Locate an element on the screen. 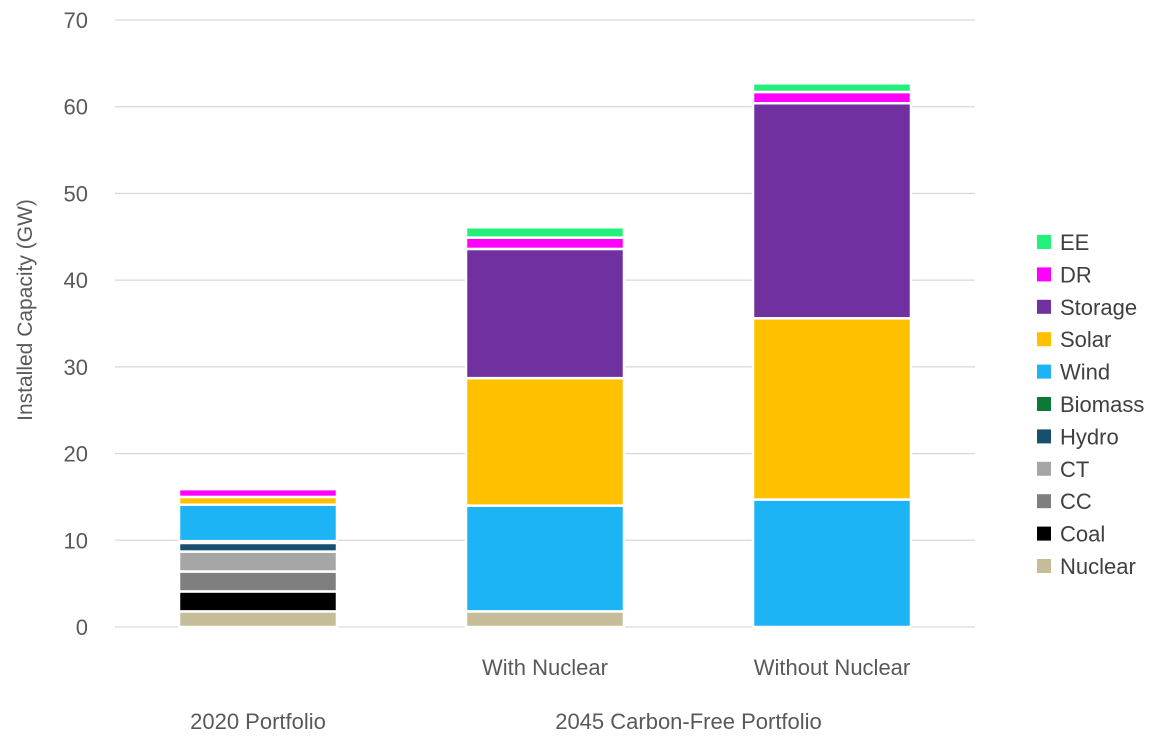  legend-item-hydro: Hydro is located at coordinates (1078, 436).